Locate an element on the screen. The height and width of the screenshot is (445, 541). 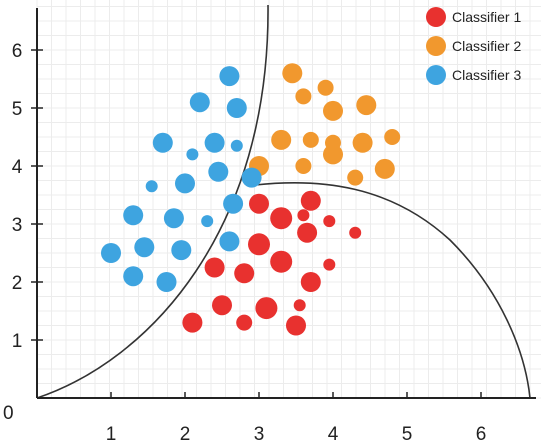
x-tick-label: 4 is located at coordinates (333, 434).